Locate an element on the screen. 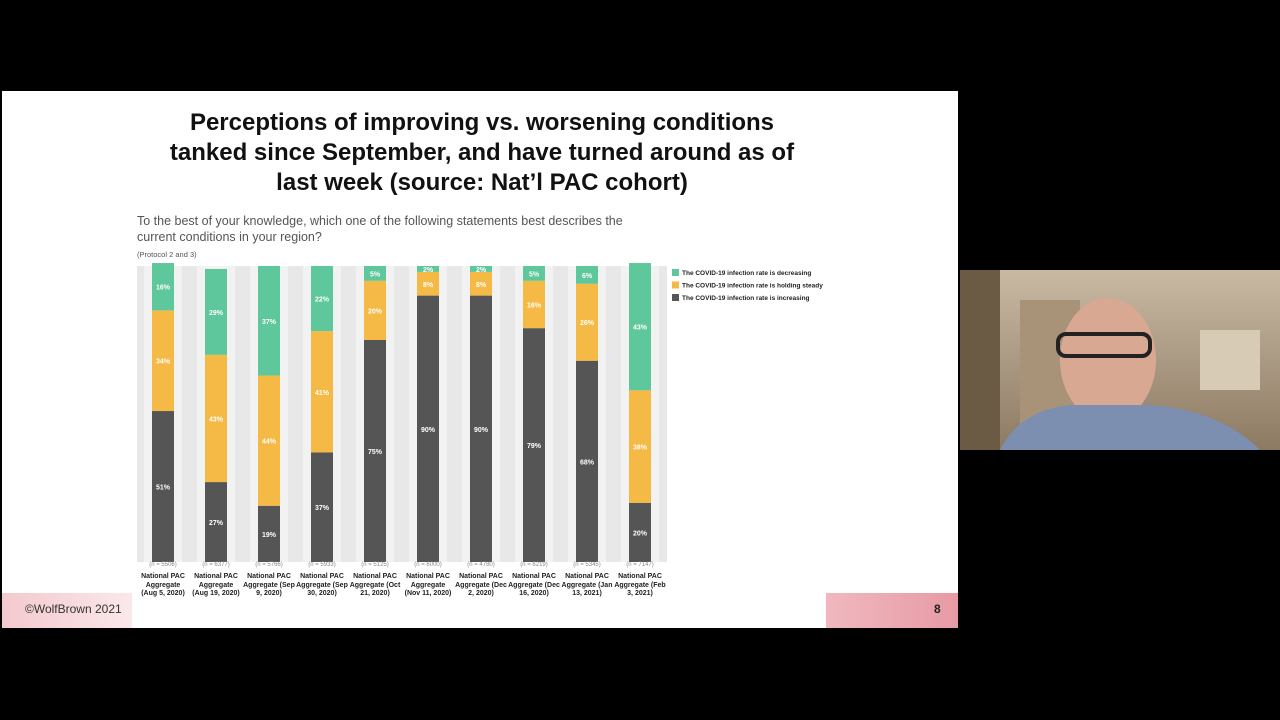  value-label: 6% is located at coordinates (587, 276).